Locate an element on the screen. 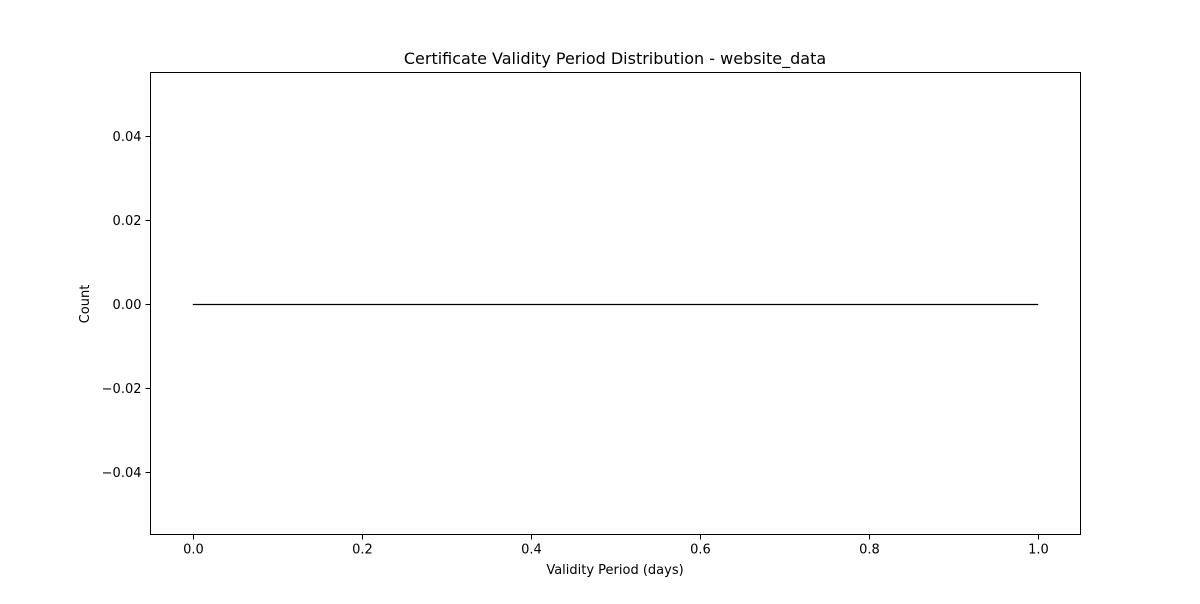 This screenshot has width=1200, height=604. x-tick-label: 0.6 is located at coordinates (700, 550).